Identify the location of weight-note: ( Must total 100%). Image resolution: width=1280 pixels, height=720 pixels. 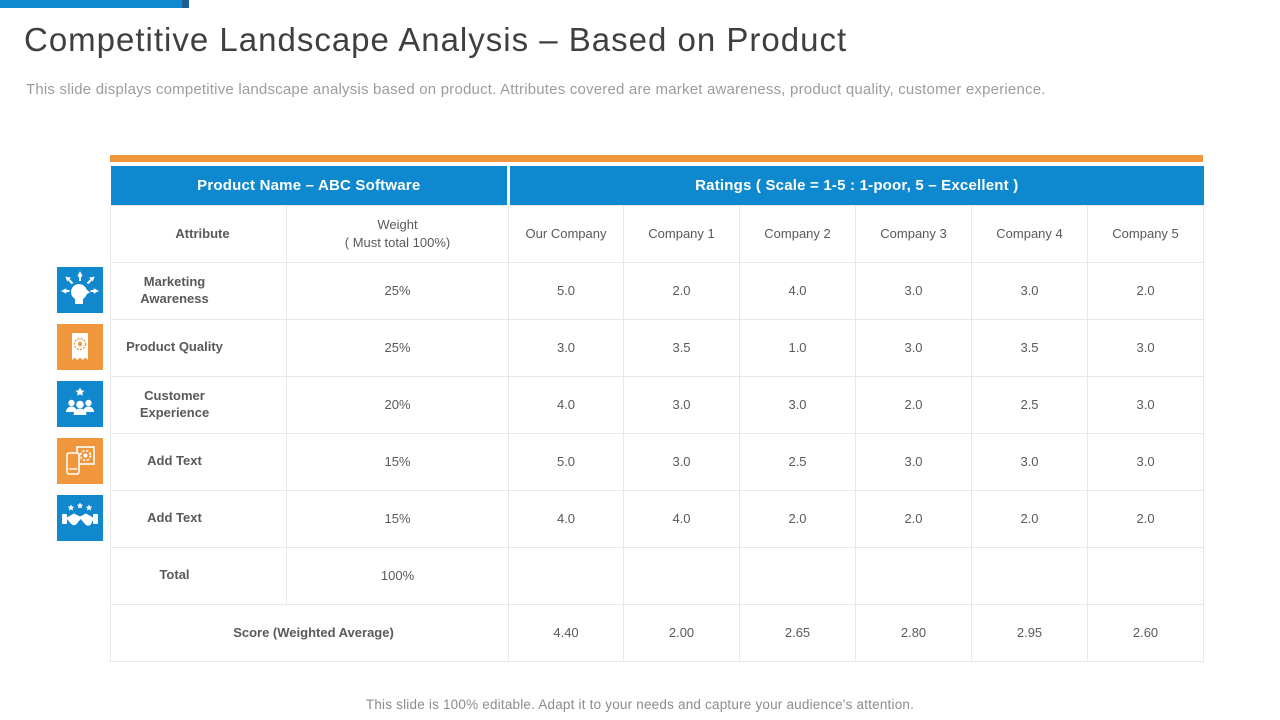
(397, 242).